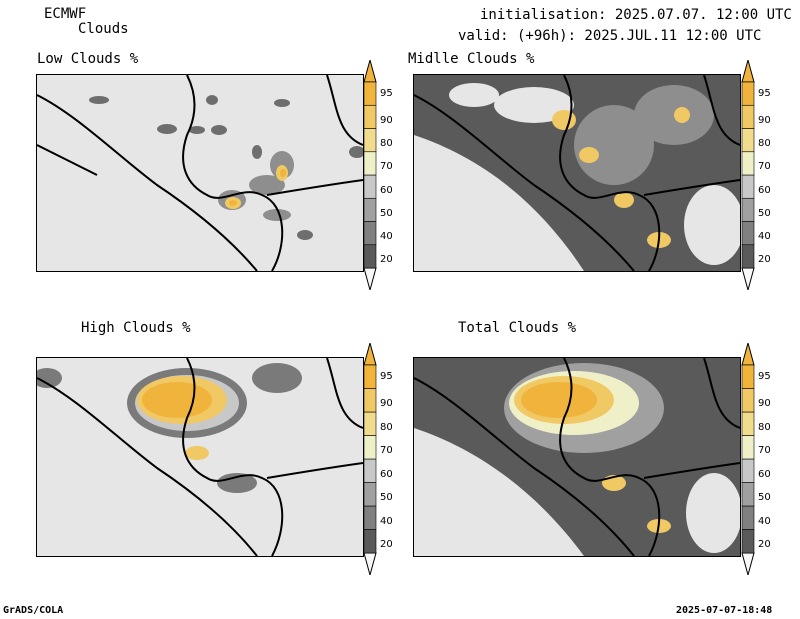 Image resolution: width=800 pixels, height=619 pixels. What do you see at coordinates (610, 36) in the screenshot?
I see `valid-time: valid: (+96h): 2025.JUL.11 12:00 UTC` at bounding box center [610, 36].